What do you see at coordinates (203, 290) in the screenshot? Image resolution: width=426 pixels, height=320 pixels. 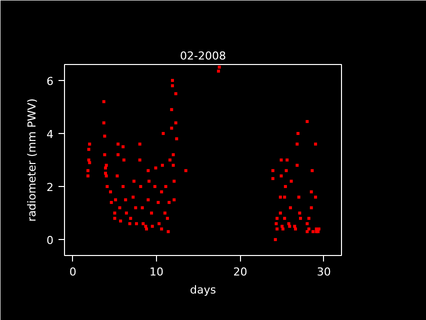 I see `x-axis-title: days` at bounding box center [203, 290].